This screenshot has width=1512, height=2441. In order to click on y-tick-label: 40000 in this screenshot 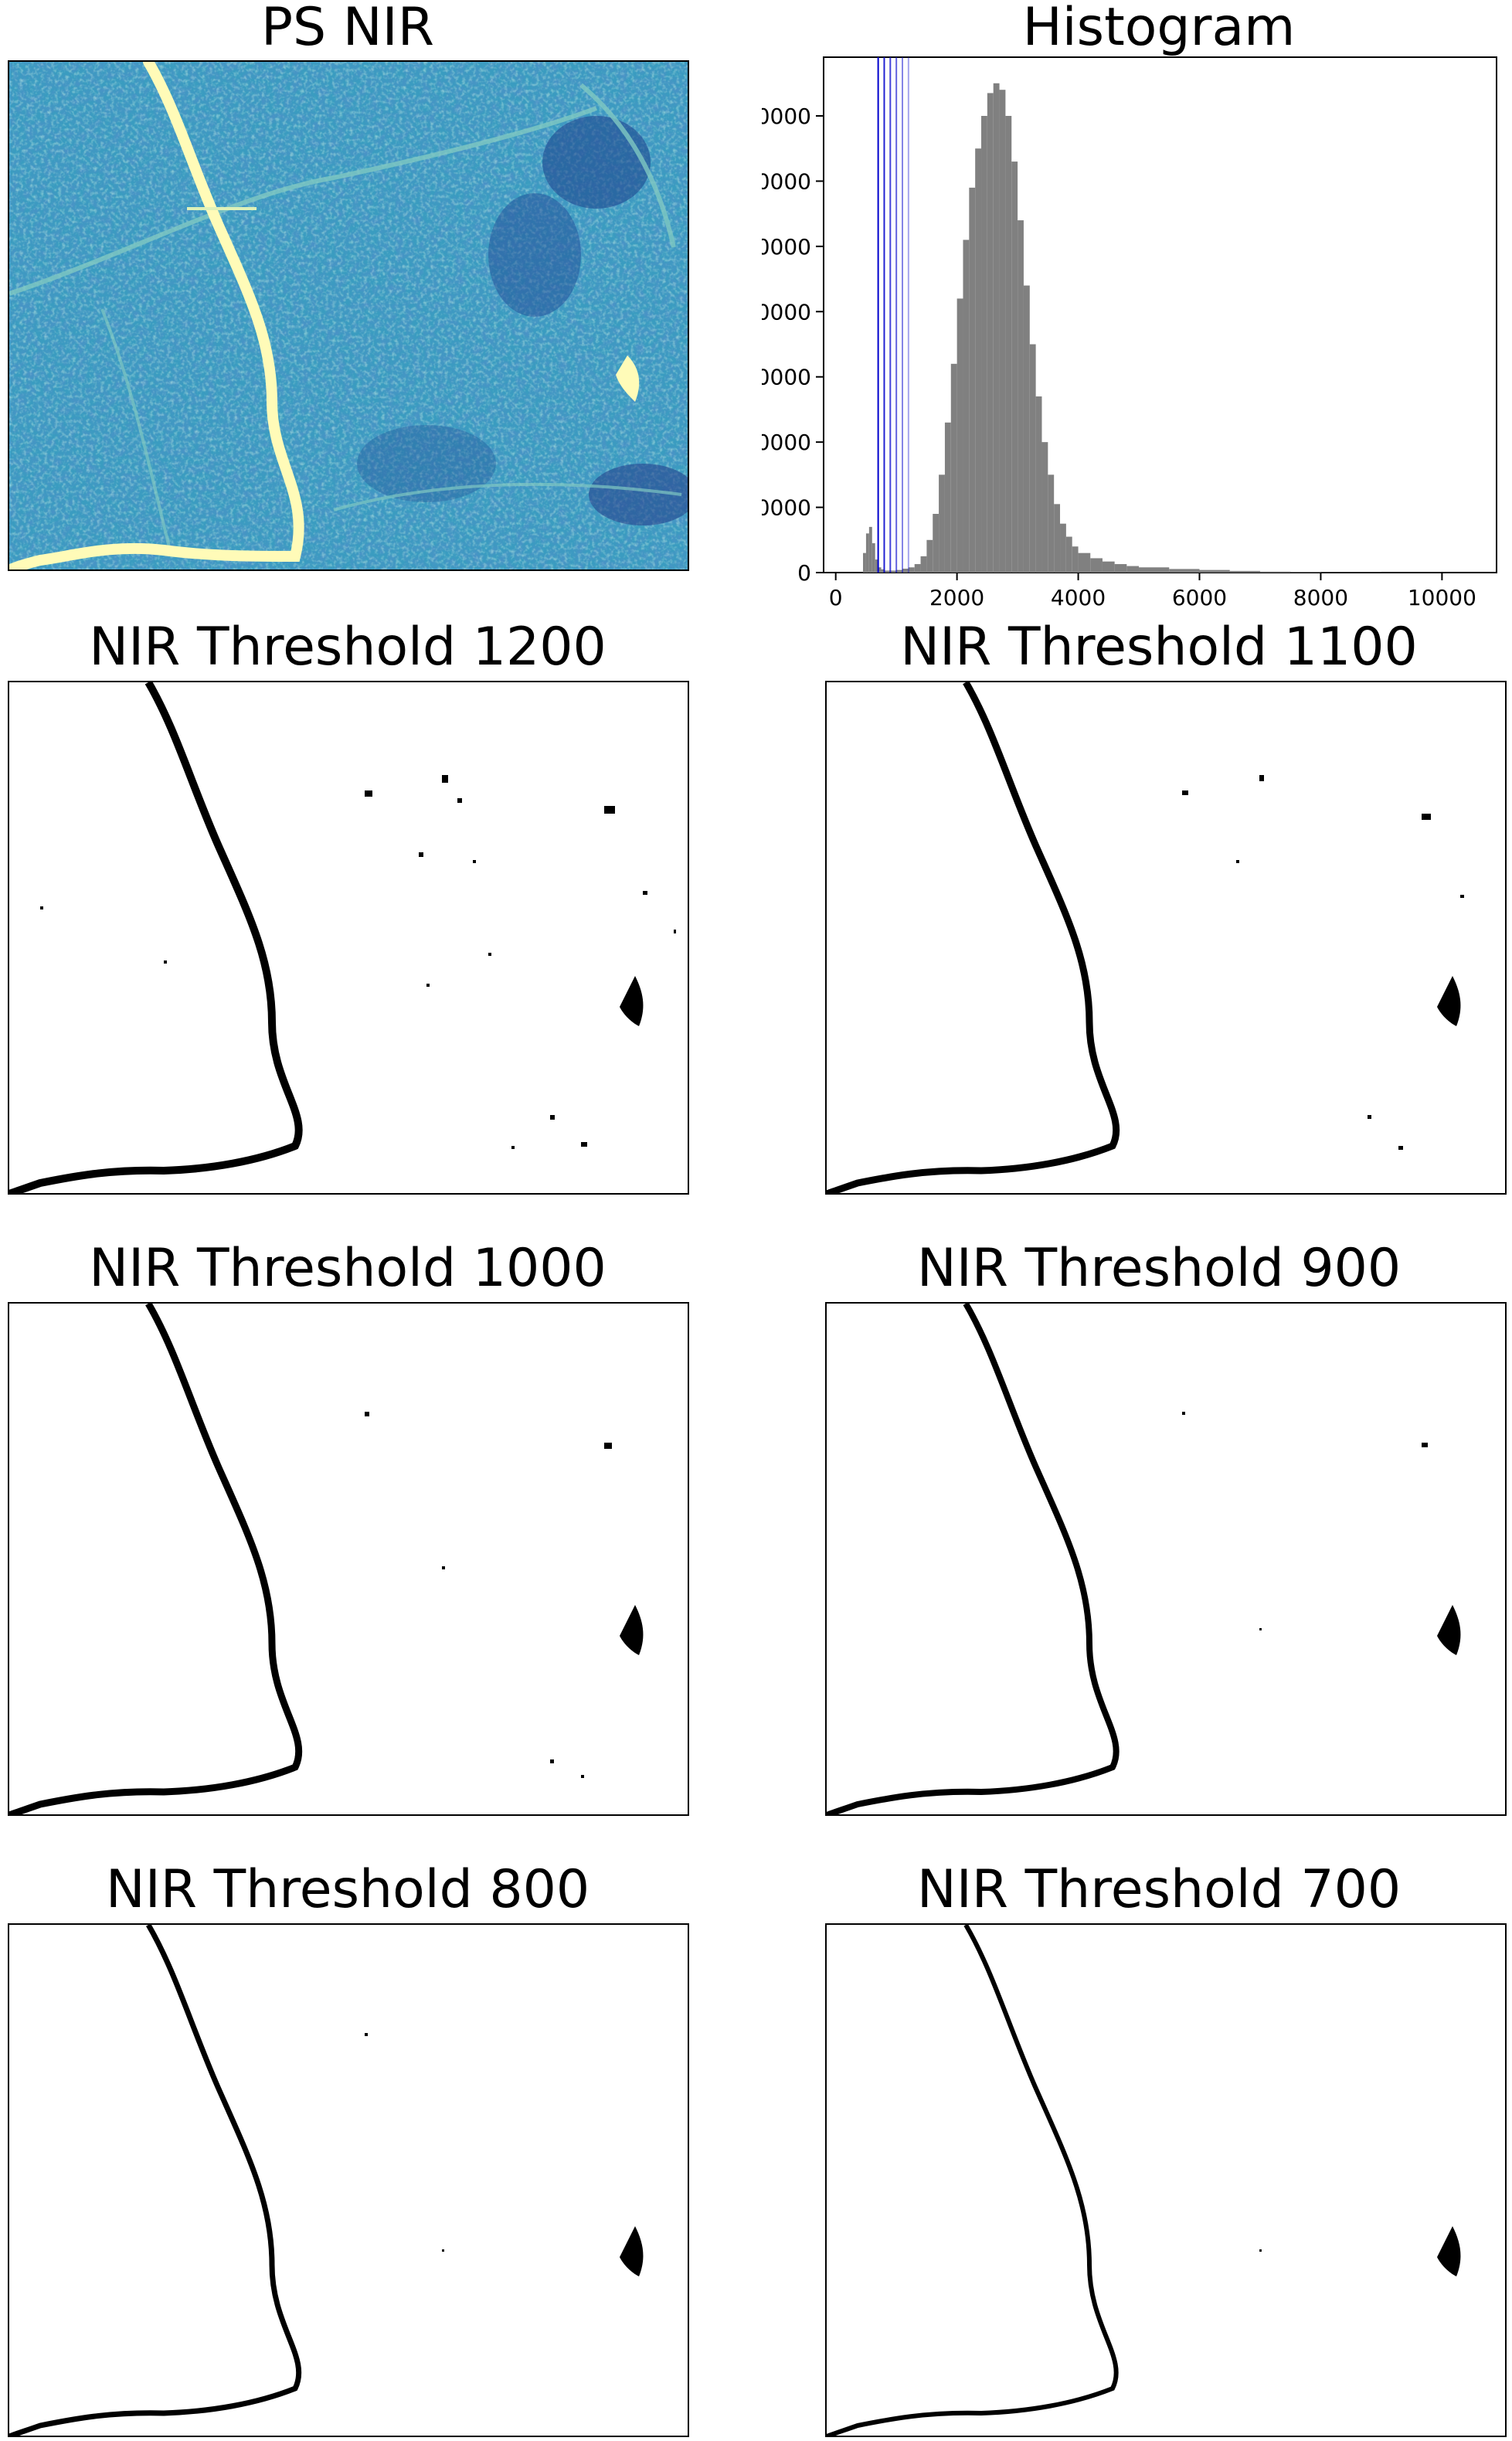, I will do `click(786, 312)`.